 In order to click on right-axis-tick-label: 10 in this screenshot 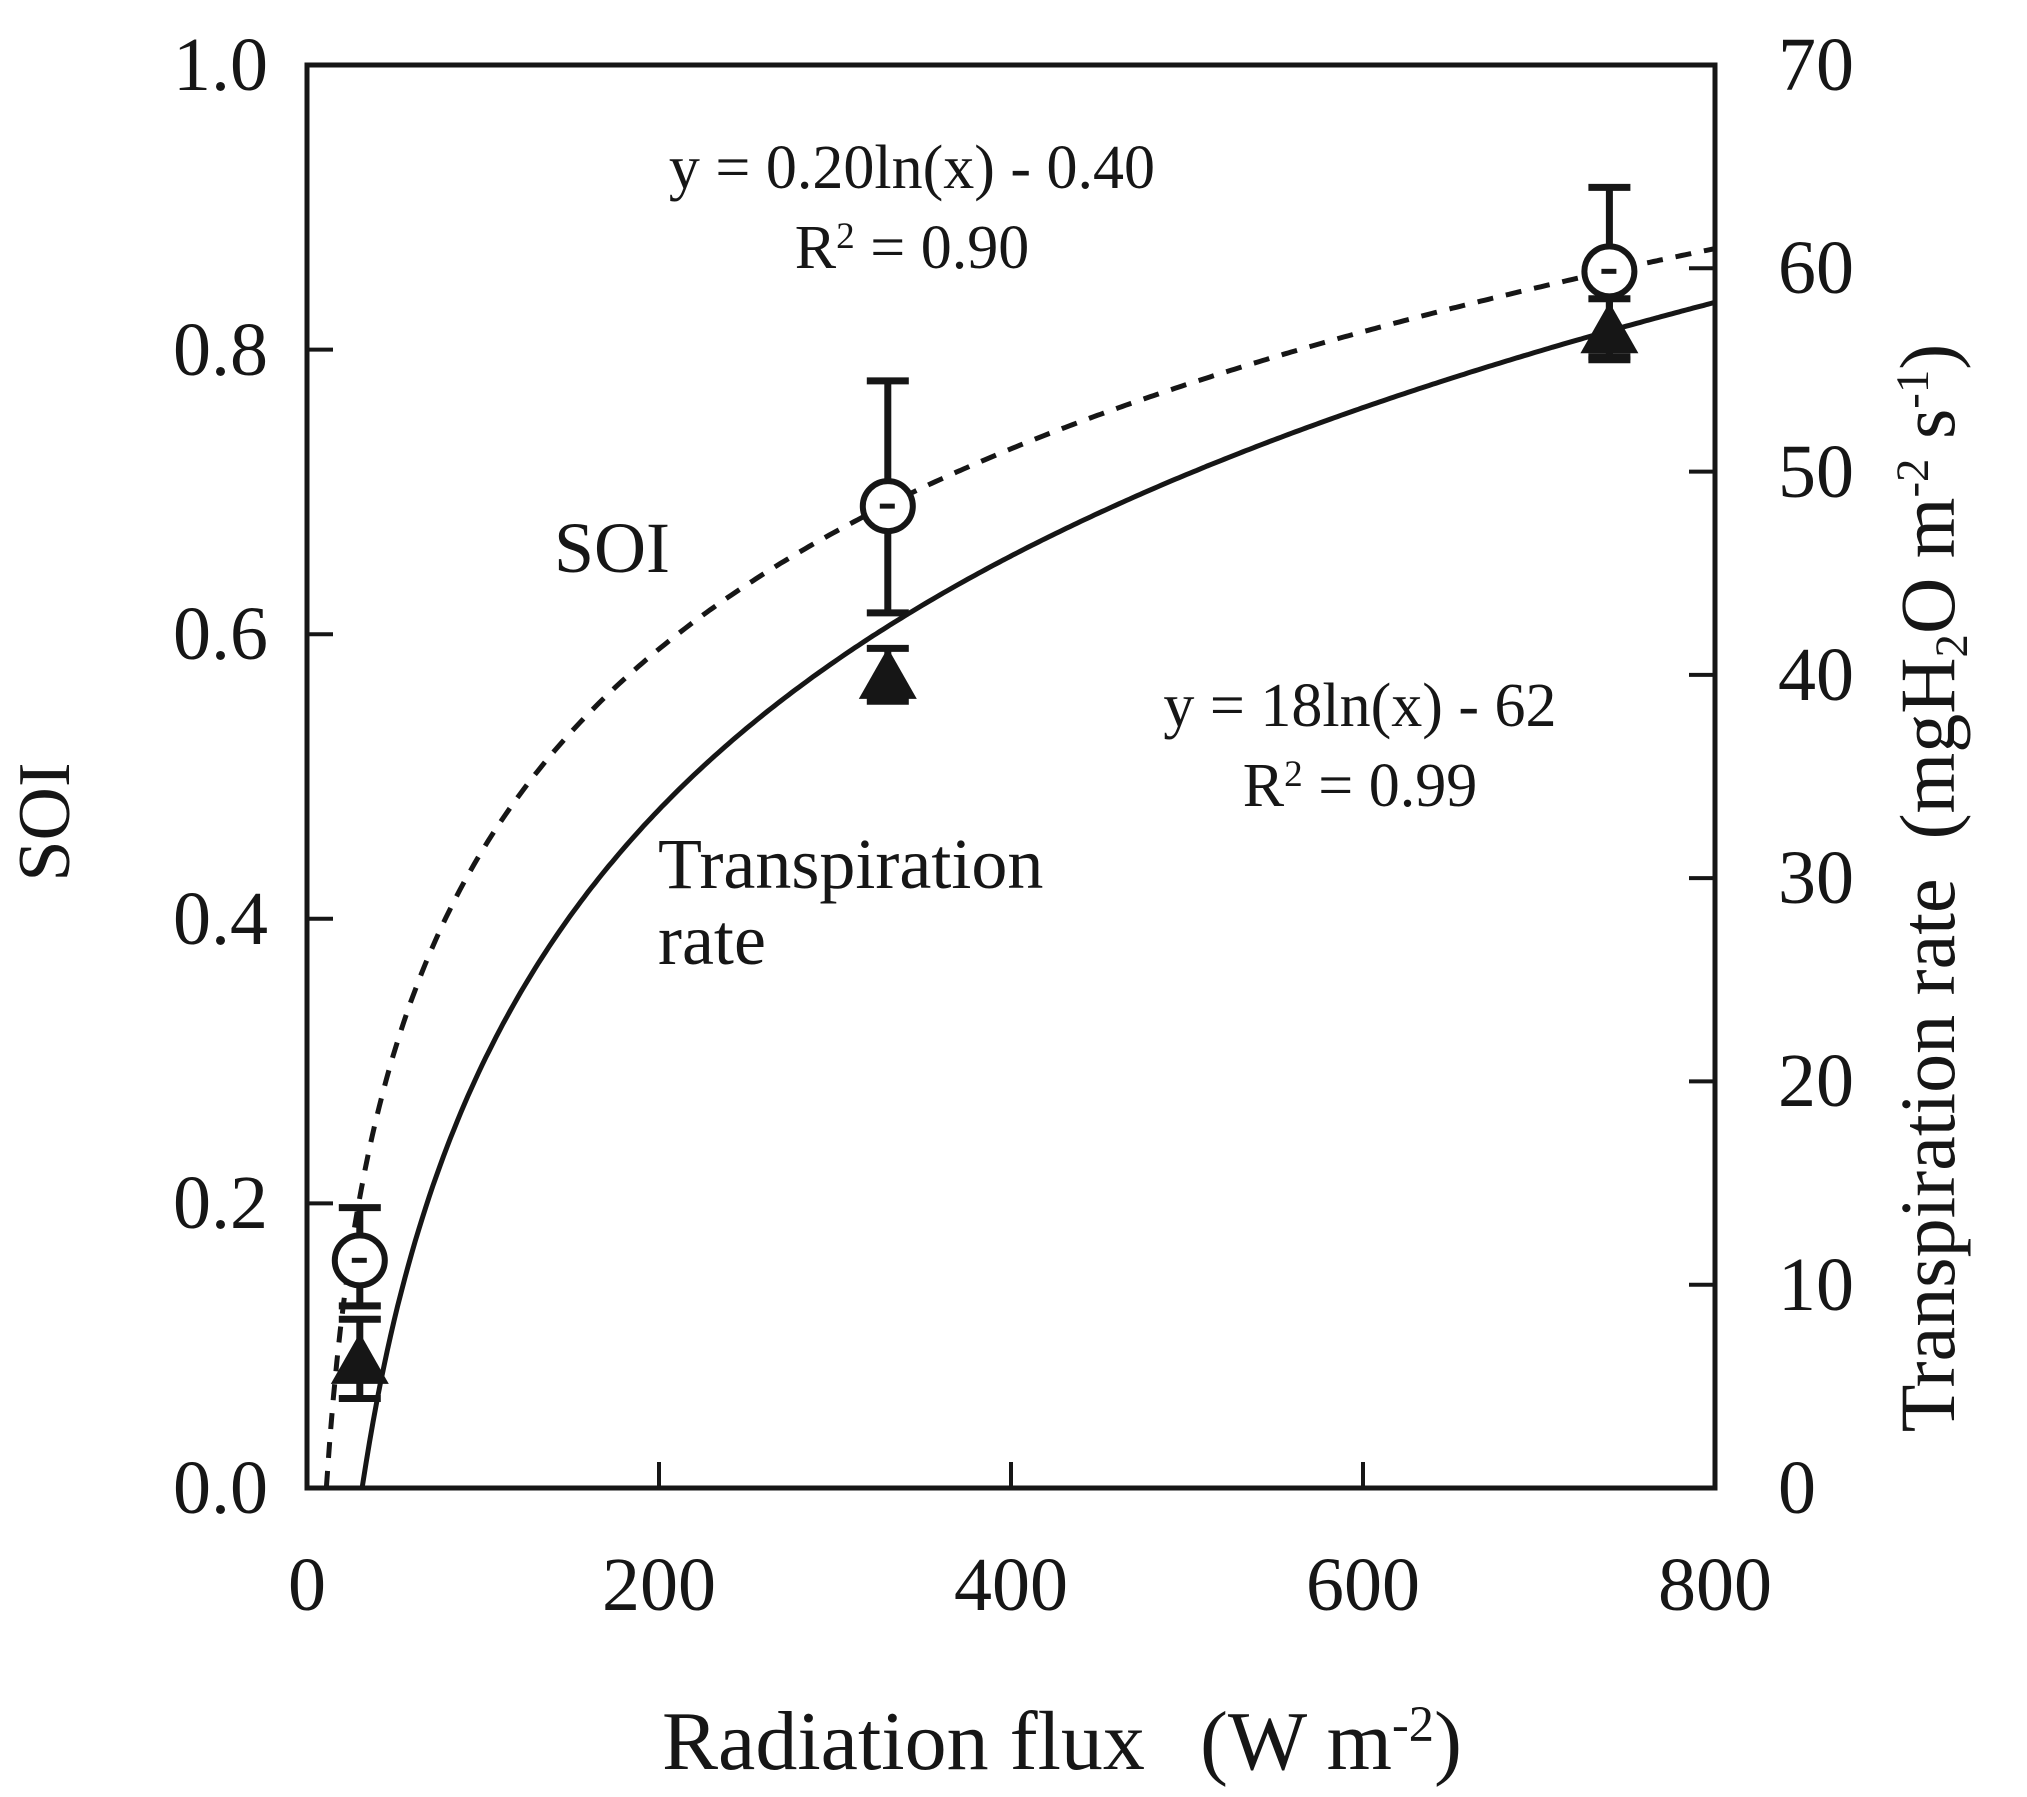, I will do `click(1816, 1284)`.